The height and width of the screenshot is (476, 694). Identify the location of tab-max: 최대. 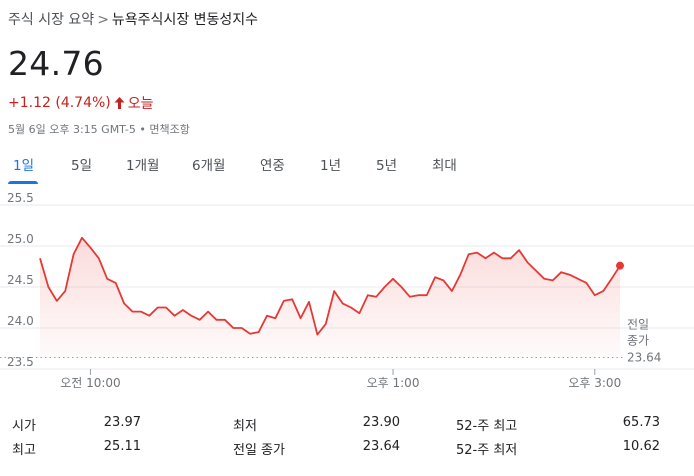
(444, 166).